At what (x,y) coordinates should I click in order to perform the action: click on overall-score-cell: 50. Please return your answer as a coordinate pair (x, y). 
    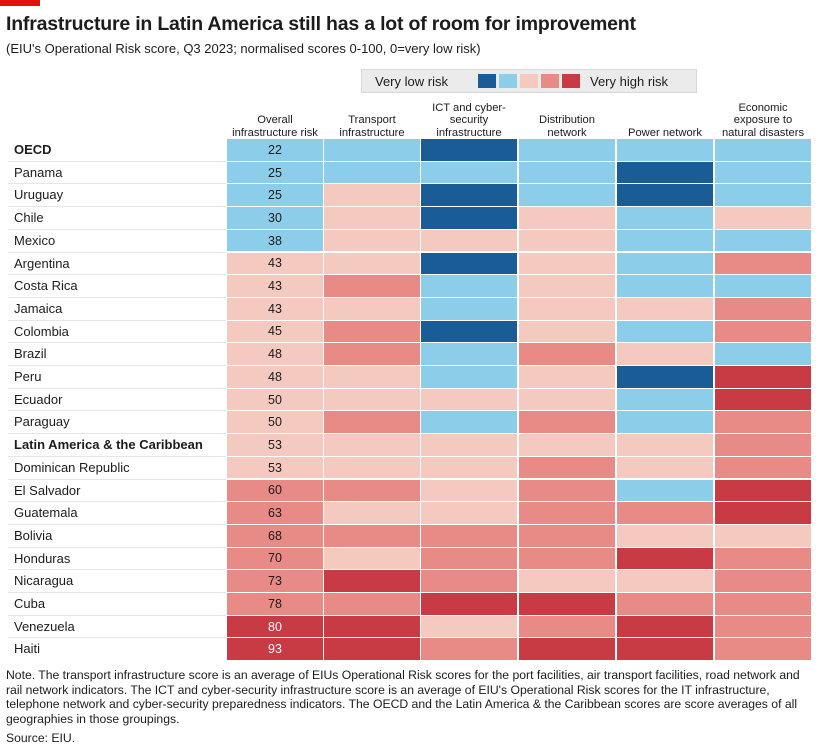
    Looking at the image, I should click on (275, 400).